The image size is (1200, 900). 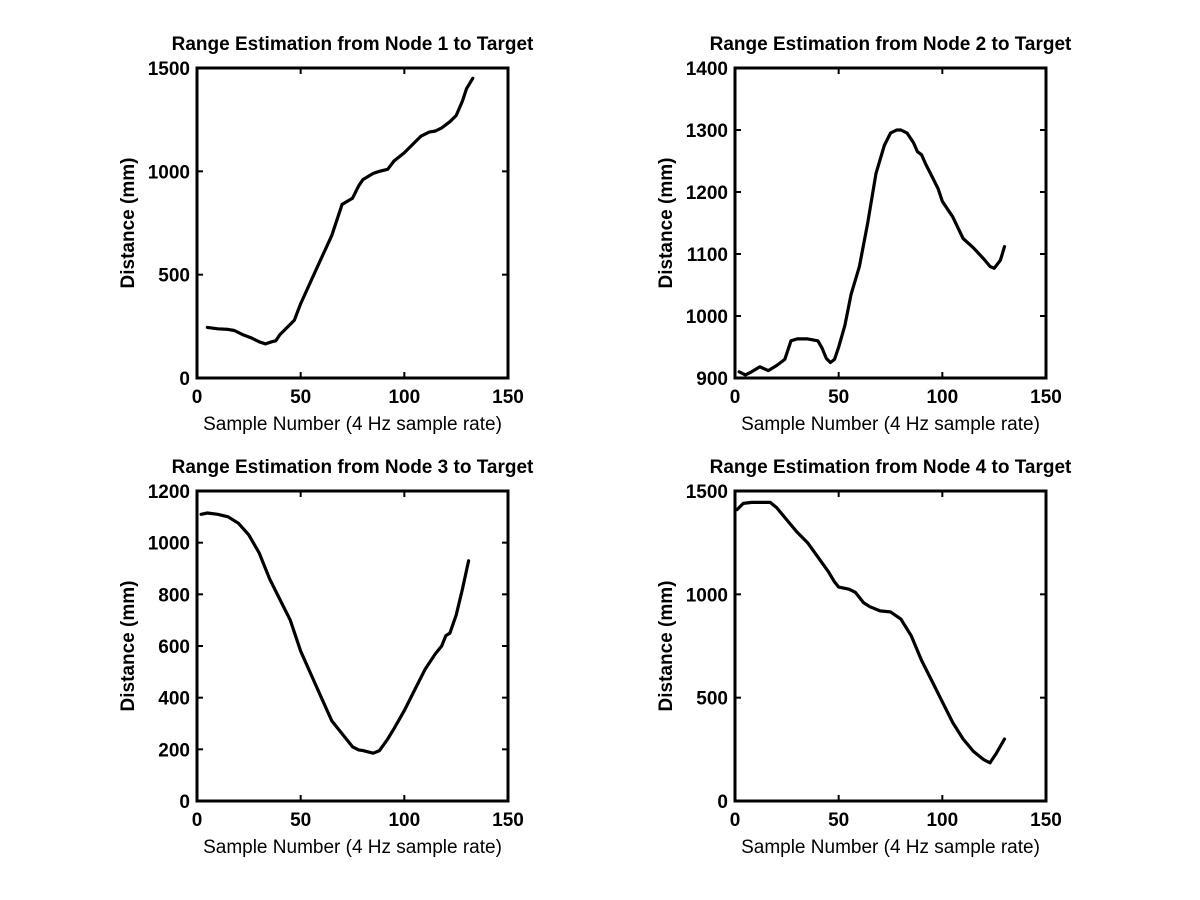 I want to click on y-tick-label: 900, so click(x=712, y=379).